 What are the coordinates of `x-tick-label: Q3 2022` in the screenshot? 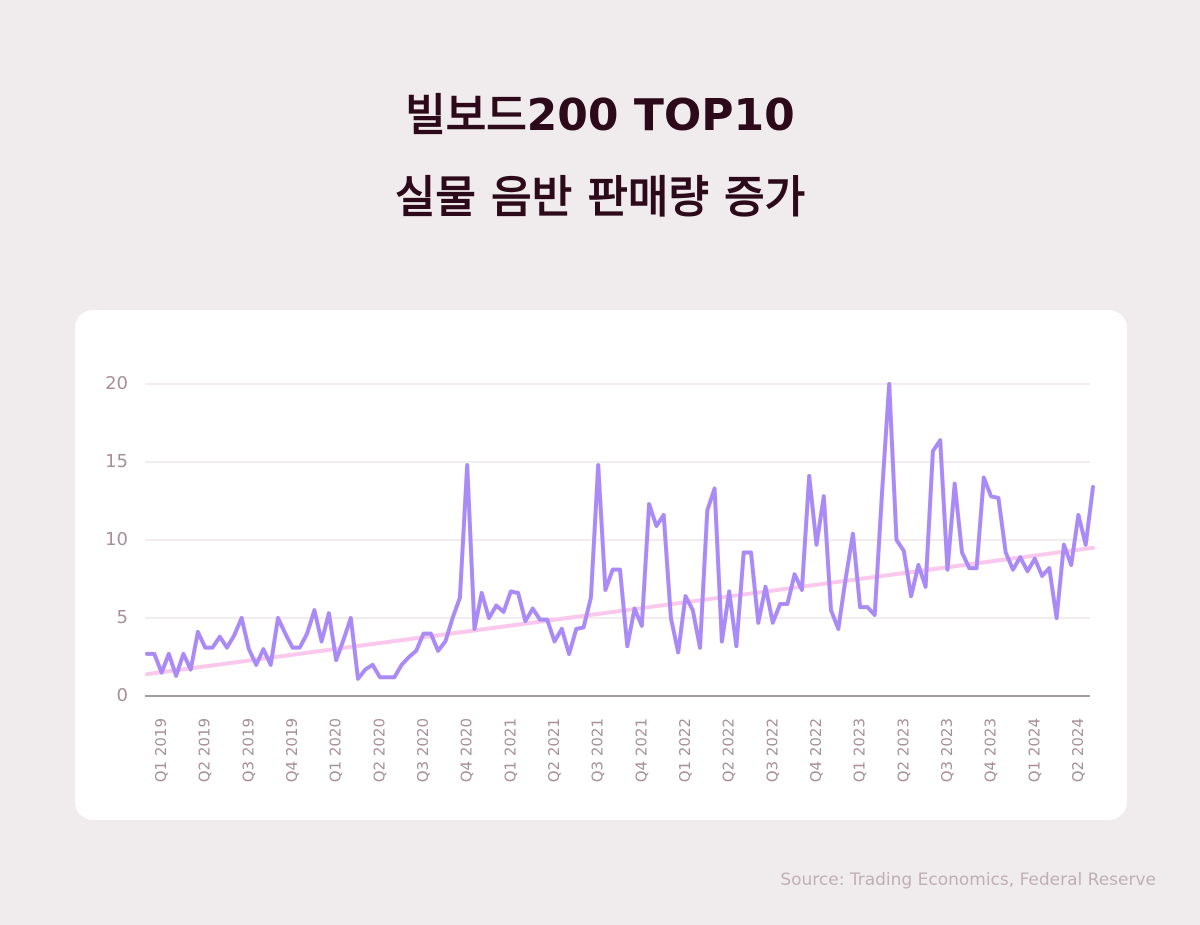 It's located at (772, 750).